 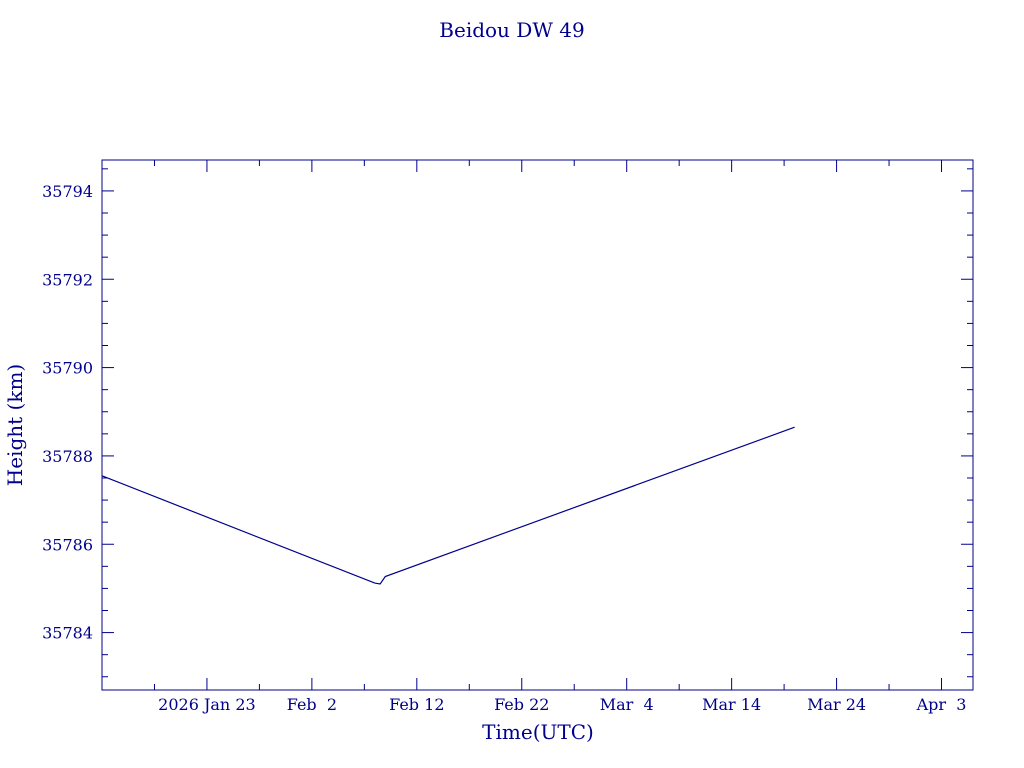 What do you see at coordinates (15, 425) in the screenshot?
I see `y-axis-label: Height (km)` at bounding box center [15, 425].